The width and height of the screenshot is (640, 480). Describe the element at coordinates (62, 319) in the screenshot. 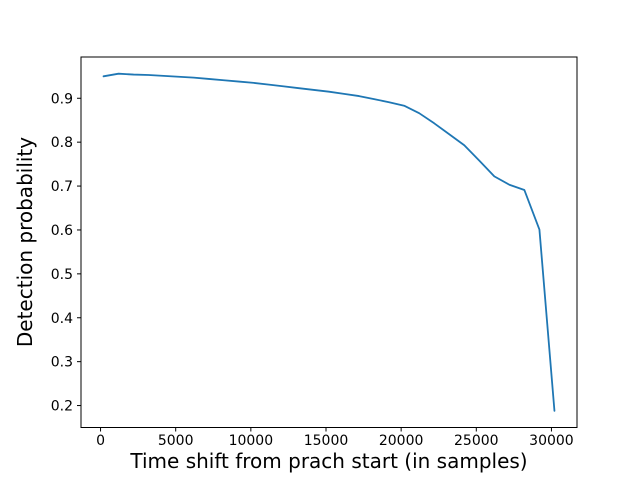

I see `y-tick-label: 0.4` at that location.